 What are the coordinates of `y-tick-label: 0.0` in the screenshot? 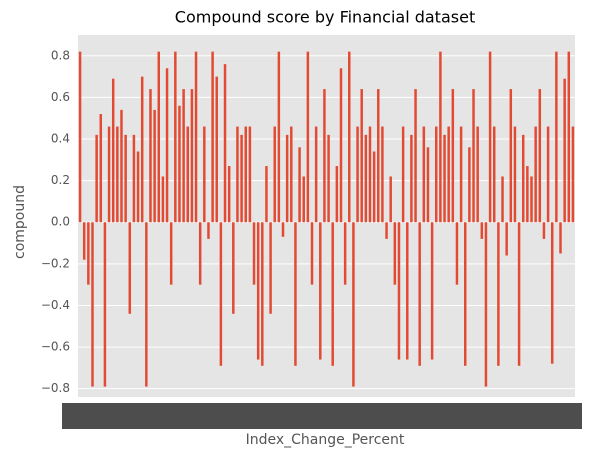 It's located at (60, 222).